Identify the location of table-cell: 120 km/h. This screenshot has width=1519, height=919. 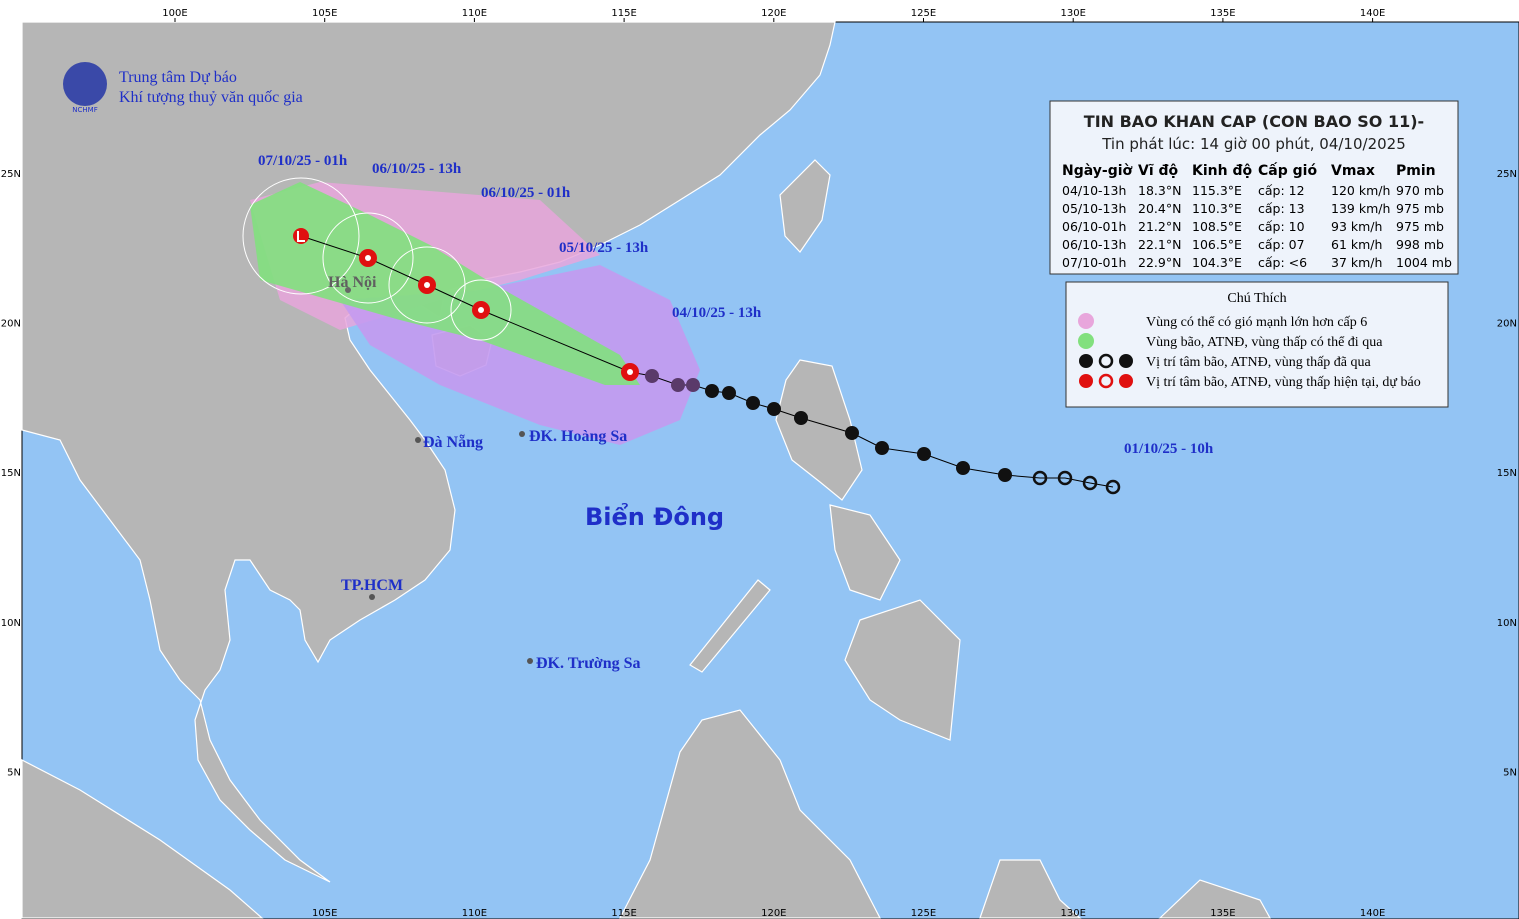
(1360, 190).